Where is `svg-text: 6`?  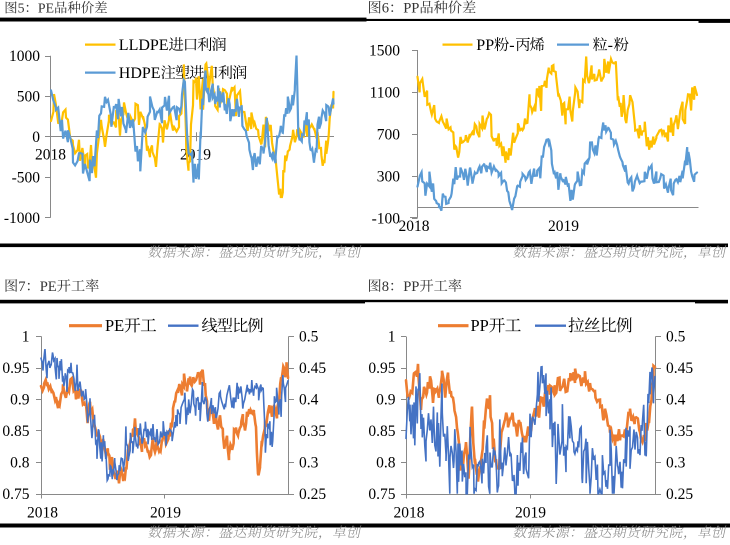
svg-text: 6 is located at coordinates (385, 8).